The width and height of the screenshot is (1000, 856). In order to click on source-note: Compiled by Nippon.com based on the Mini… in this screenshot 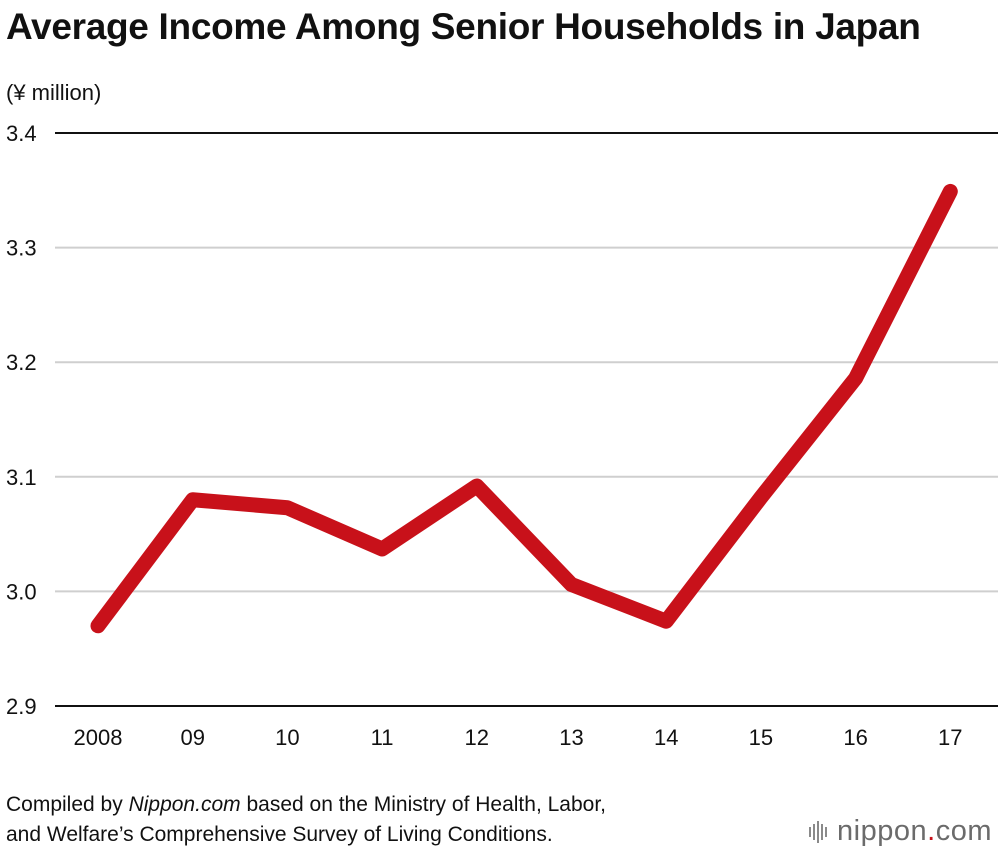, I will do `click(306, 819)`.